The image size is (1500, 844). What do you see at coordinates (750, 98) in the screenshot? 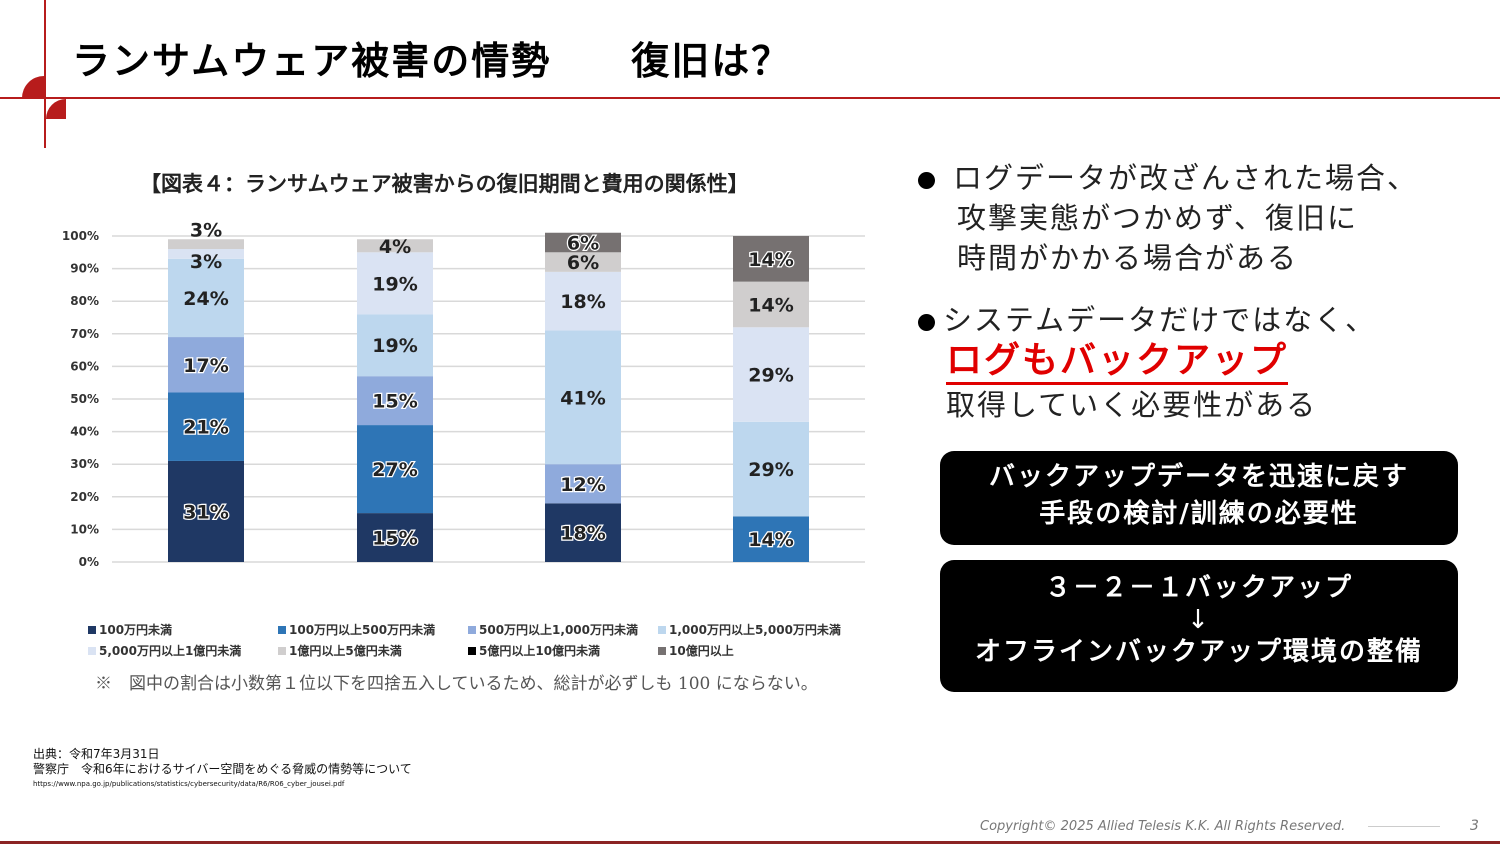
I see `header-divider` at bounding box center [750, 98].